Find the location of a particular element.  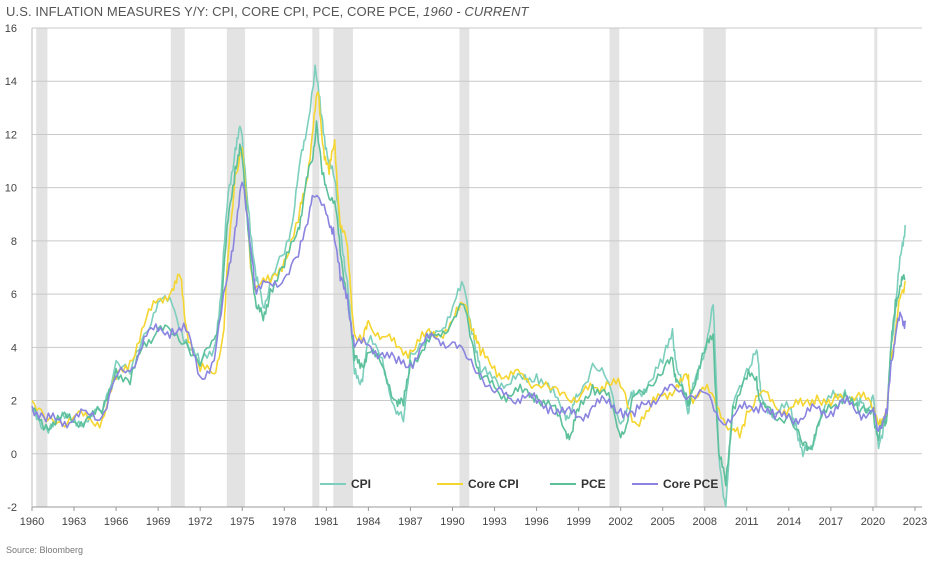

x-tick-label: 2005 is located at coordinates (662, 522).